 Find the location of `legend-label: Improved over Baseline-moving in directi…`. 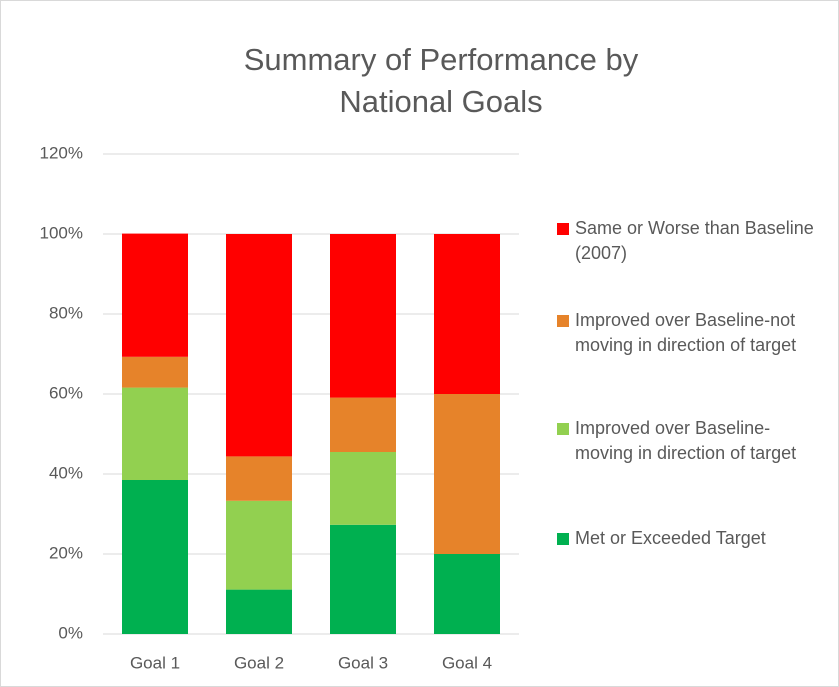

legend-label: Improved over Baseline-moving in directi… is located at coordinates (686, 440).